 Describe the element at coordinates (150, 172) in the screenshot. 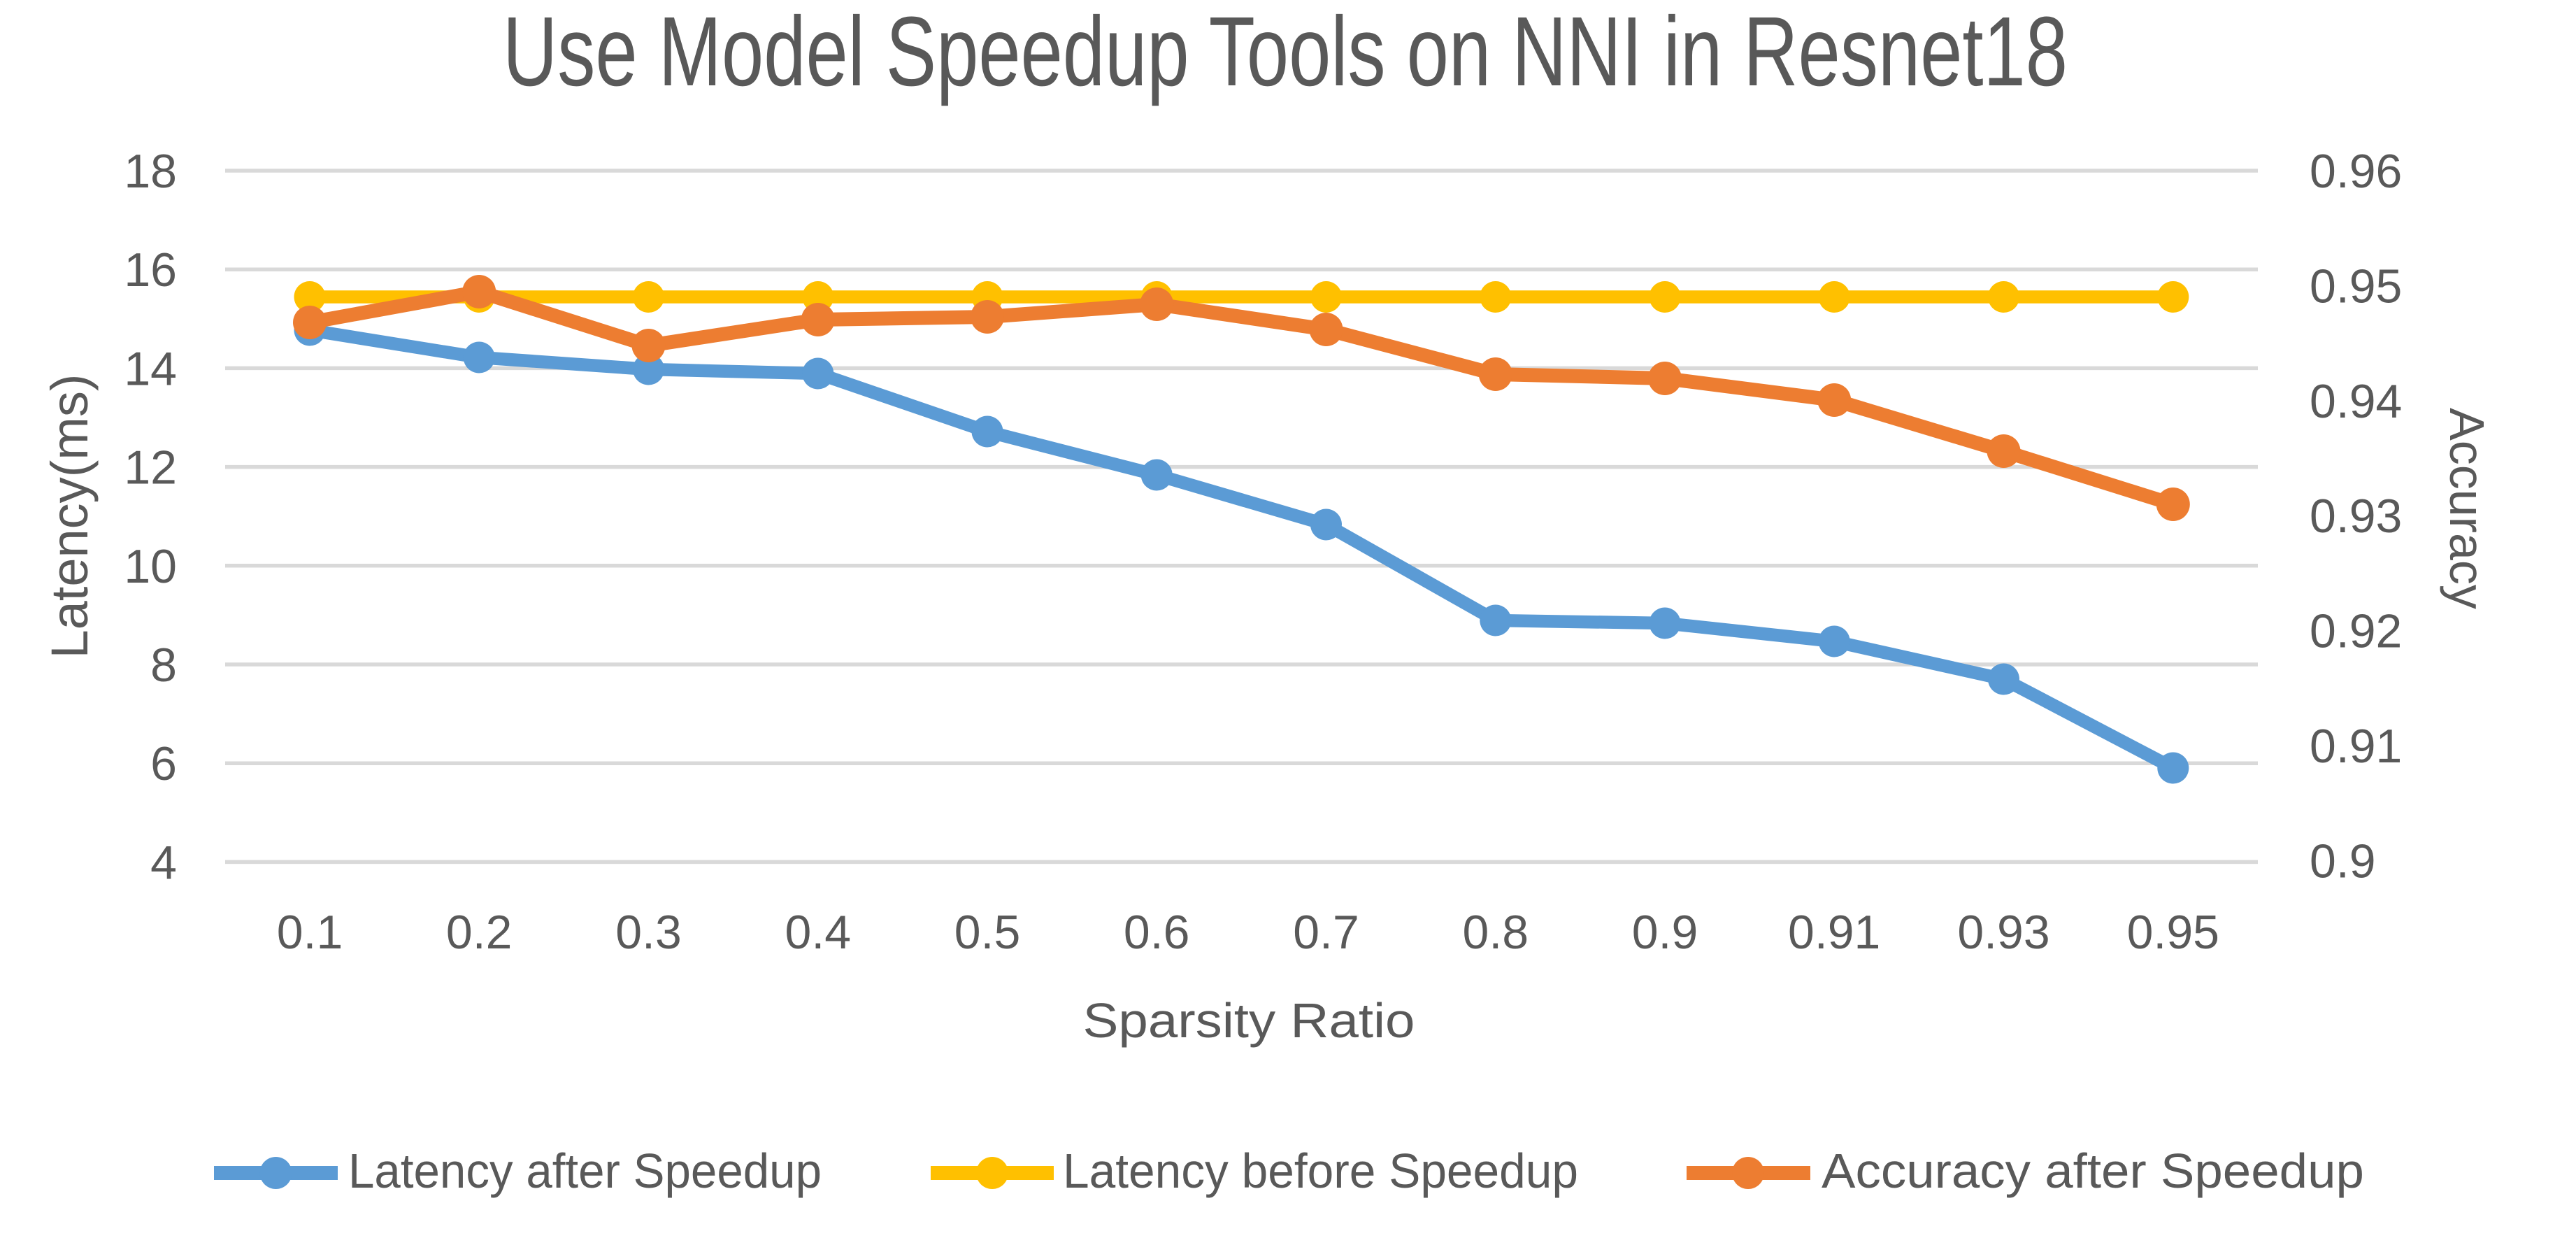

I see `svg-text: 18` at that location.